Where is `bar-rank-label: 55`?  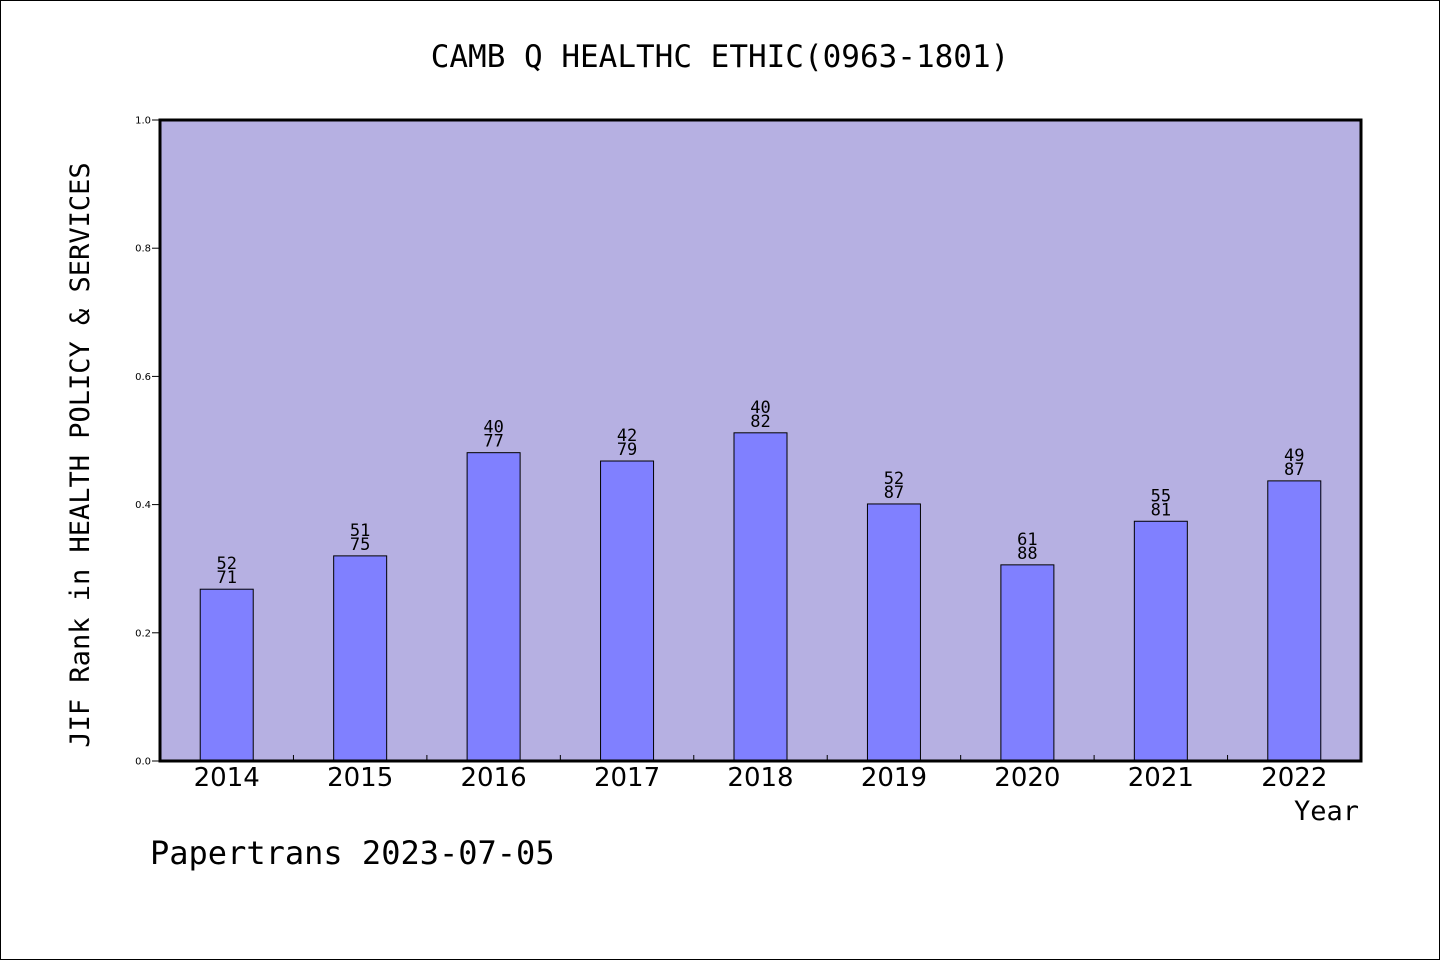
bar-rank-label: 55 is located at coordinates (1161, 496).